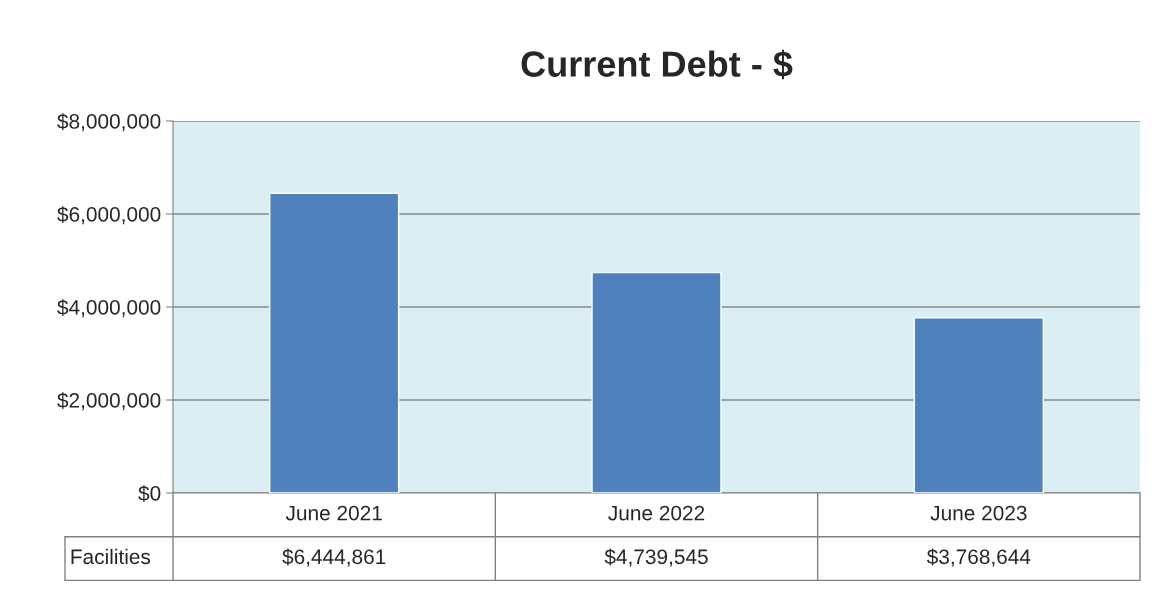 This screenshot has height=592, width=1161. What do you see at coordinates (111, 556) in the screenshot?
I see `text: Facilities` at bounding box center [111, 556].